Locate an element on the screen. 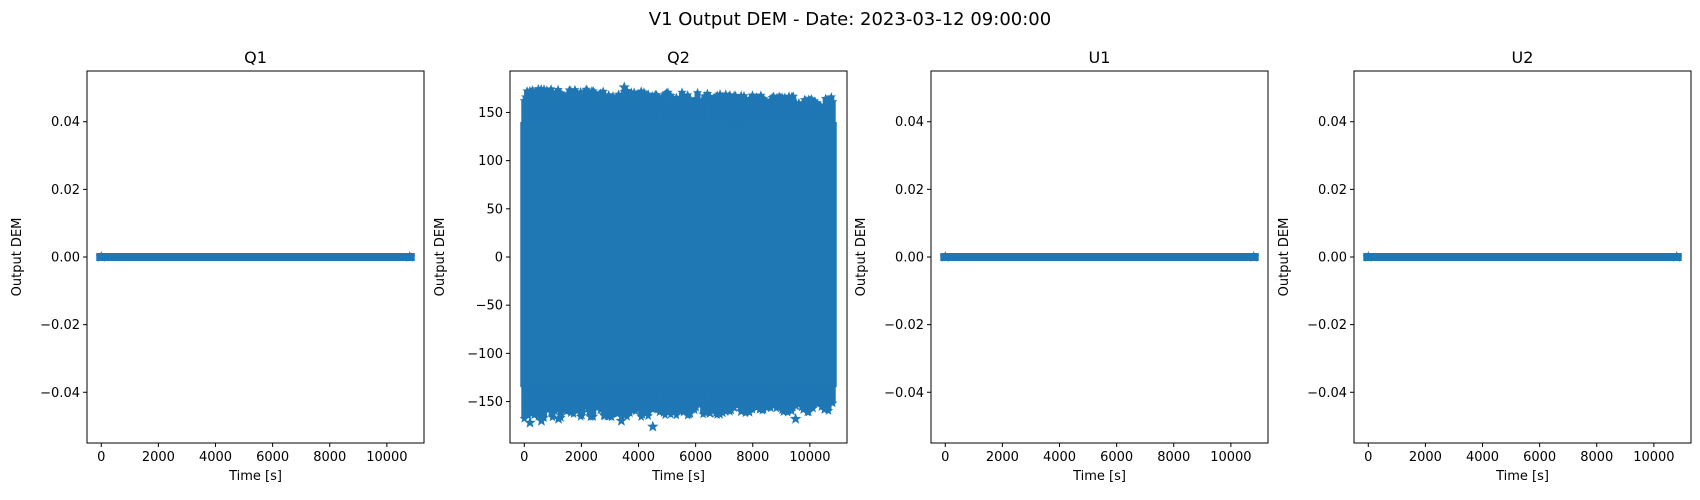 This screenshot has width=1700, height=500. subplot-title: Q2 is located at coordinates (678, 57).